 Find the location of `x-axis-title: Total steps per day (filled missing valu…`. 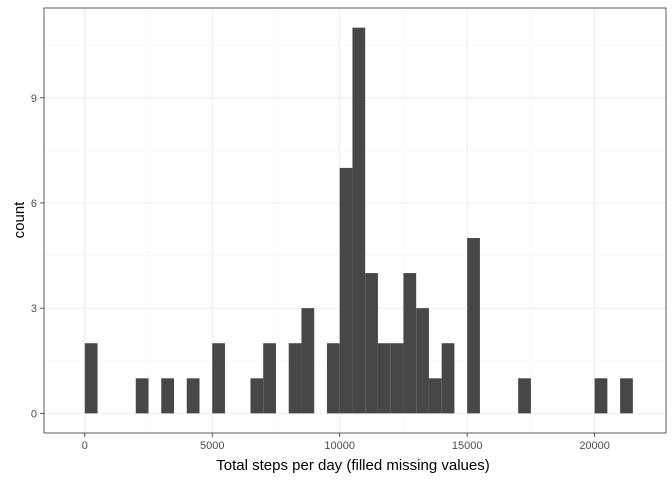

x-axis-title: Total steps per day (filled missing valu… is located at coordinates (352, 465).